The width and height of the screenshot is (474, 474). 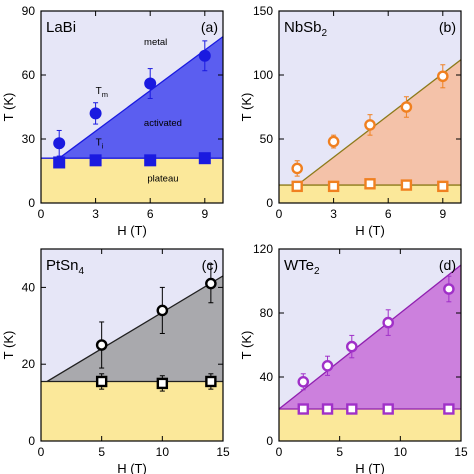 What do you see at coordinates (29, 75) in the screenshot?
I see `y-tick-label: 60` at bounding box center [29, 75].